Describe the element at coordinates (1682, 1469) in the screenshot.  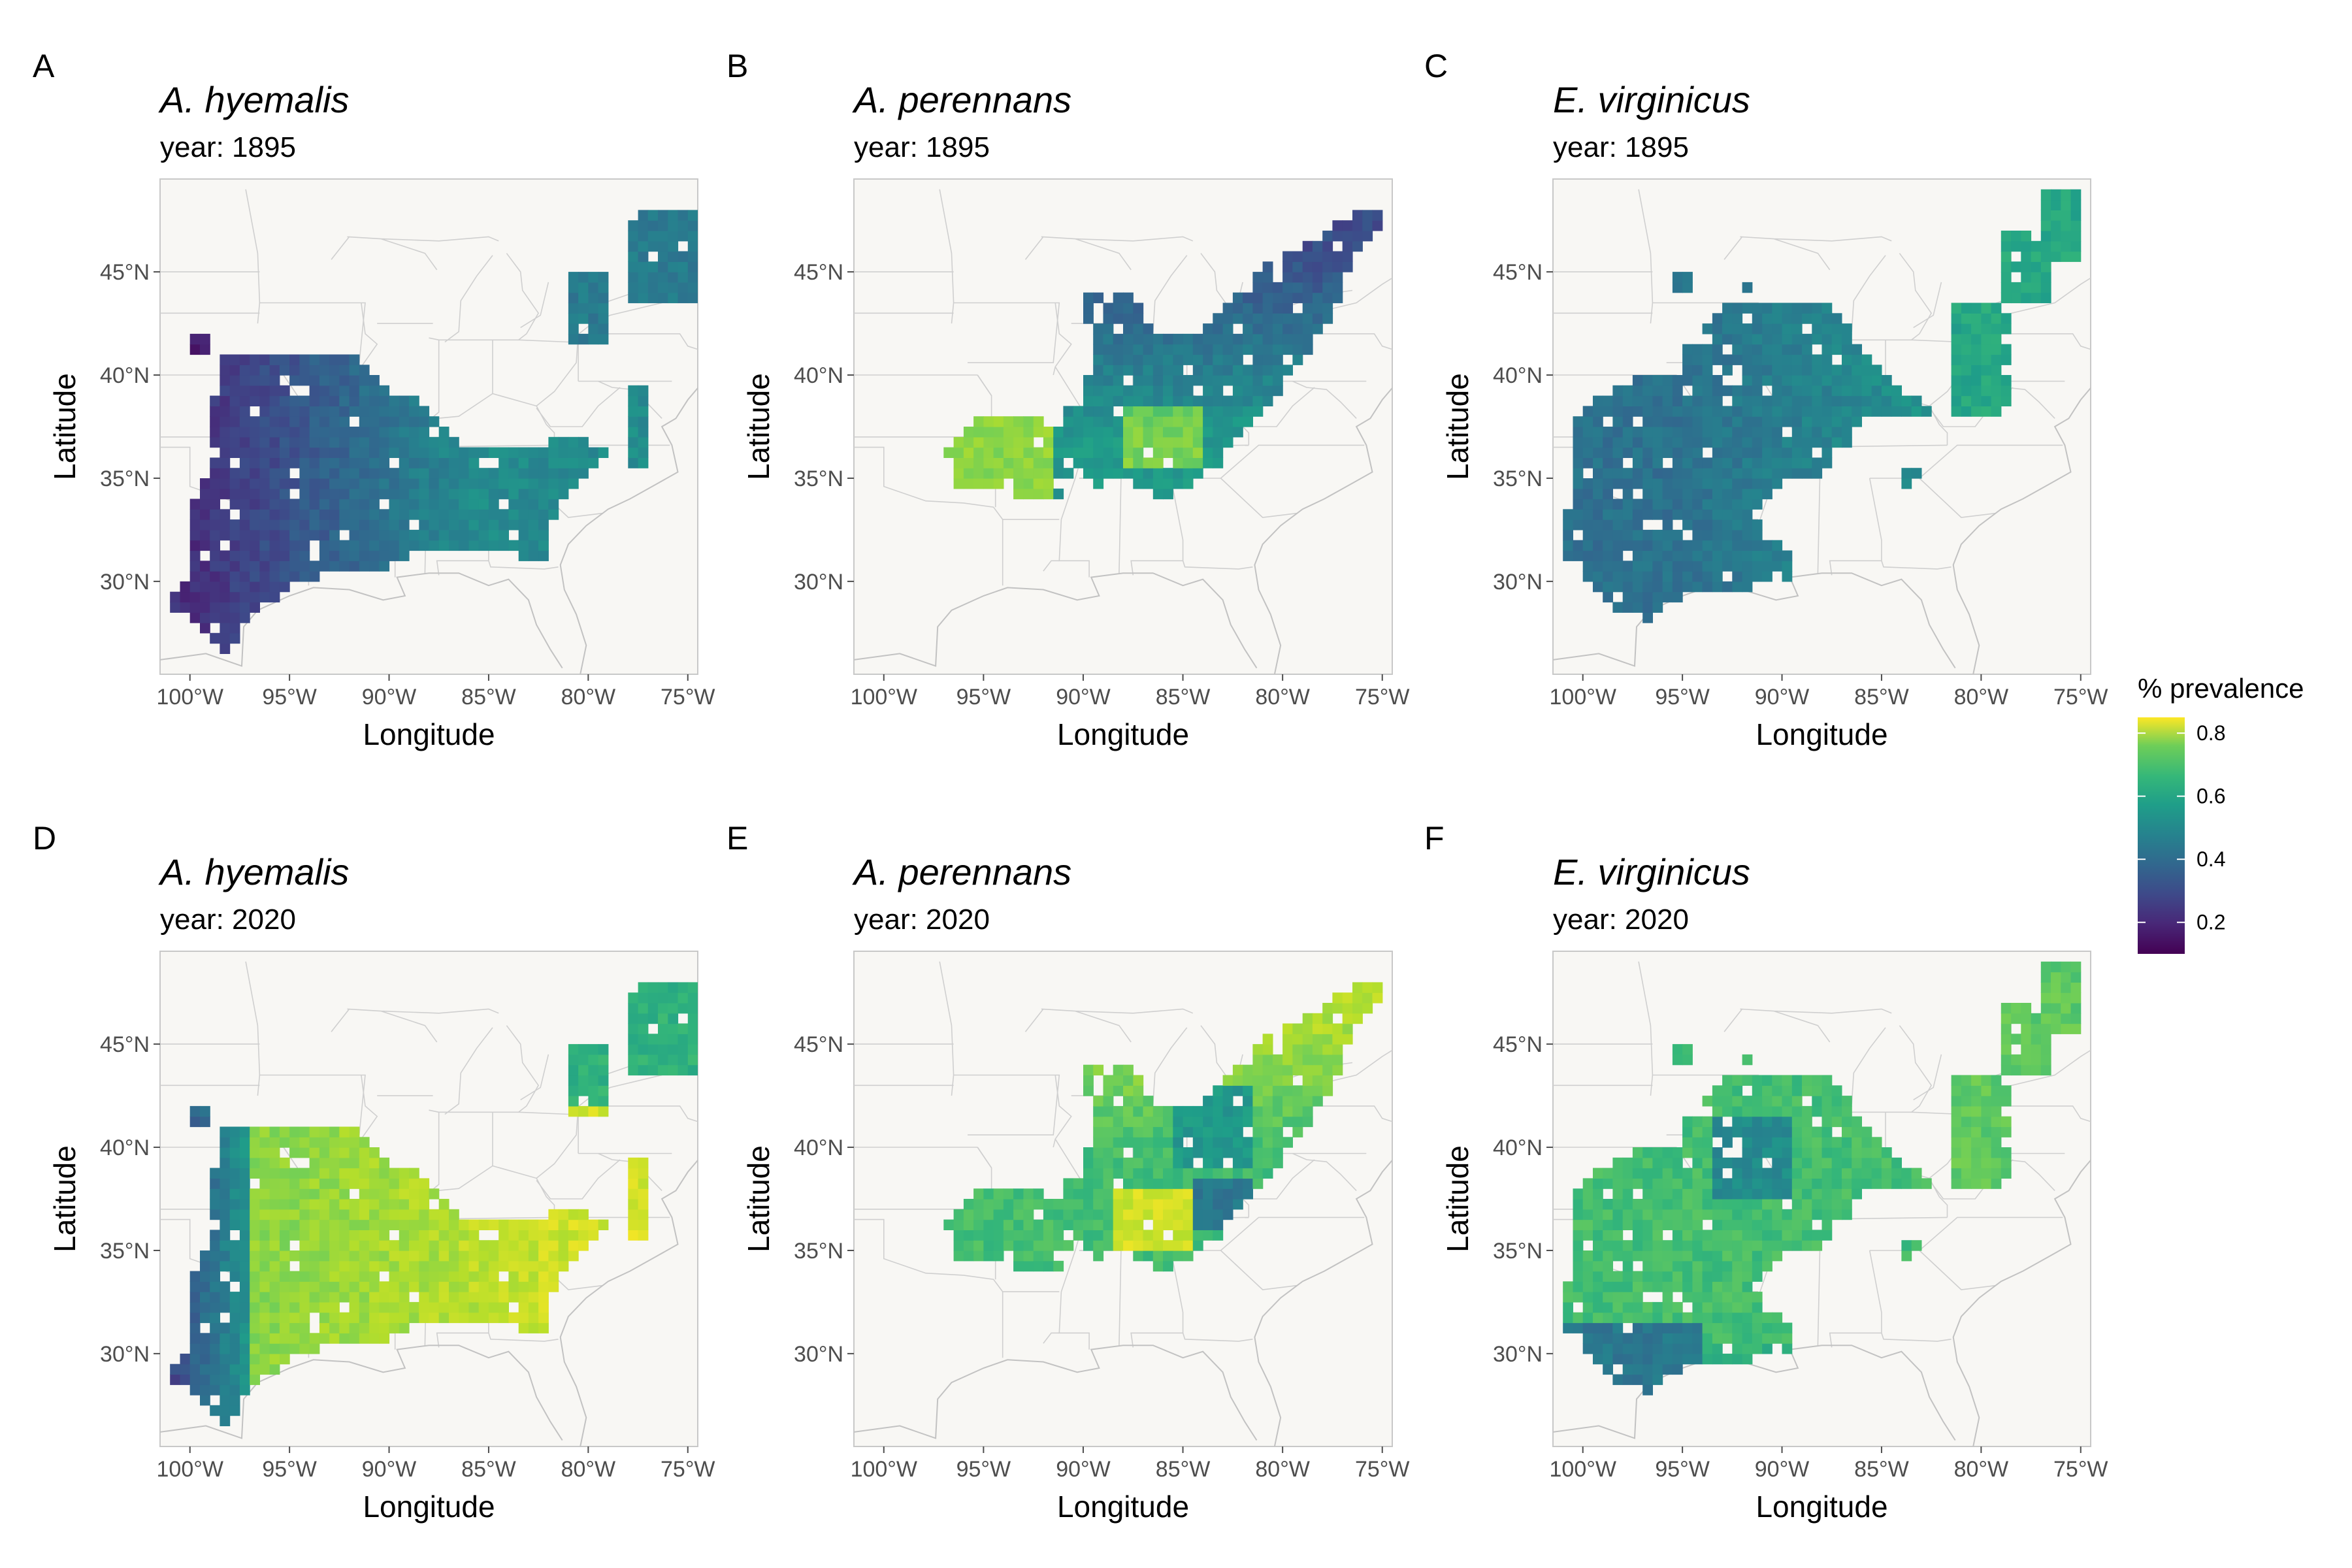
I see `x-tick-label: 95°W` at that location.